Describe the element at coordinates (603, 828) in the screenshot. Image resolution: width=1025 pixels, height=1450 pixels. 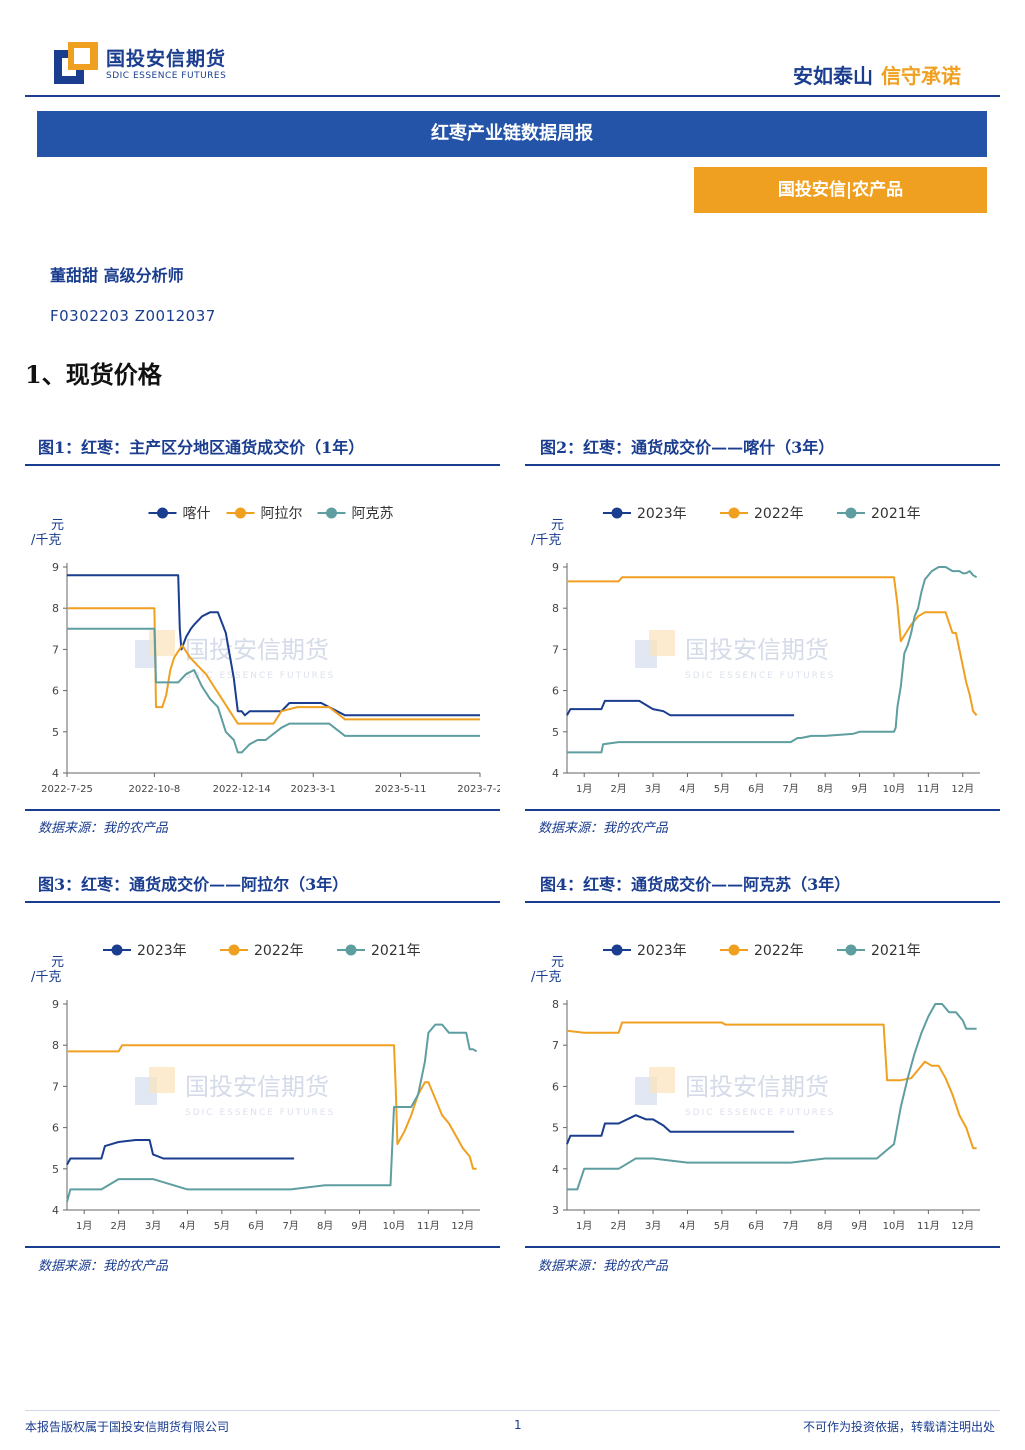
I see `figure-2-source: 数据来源：我的农产品` at that location.